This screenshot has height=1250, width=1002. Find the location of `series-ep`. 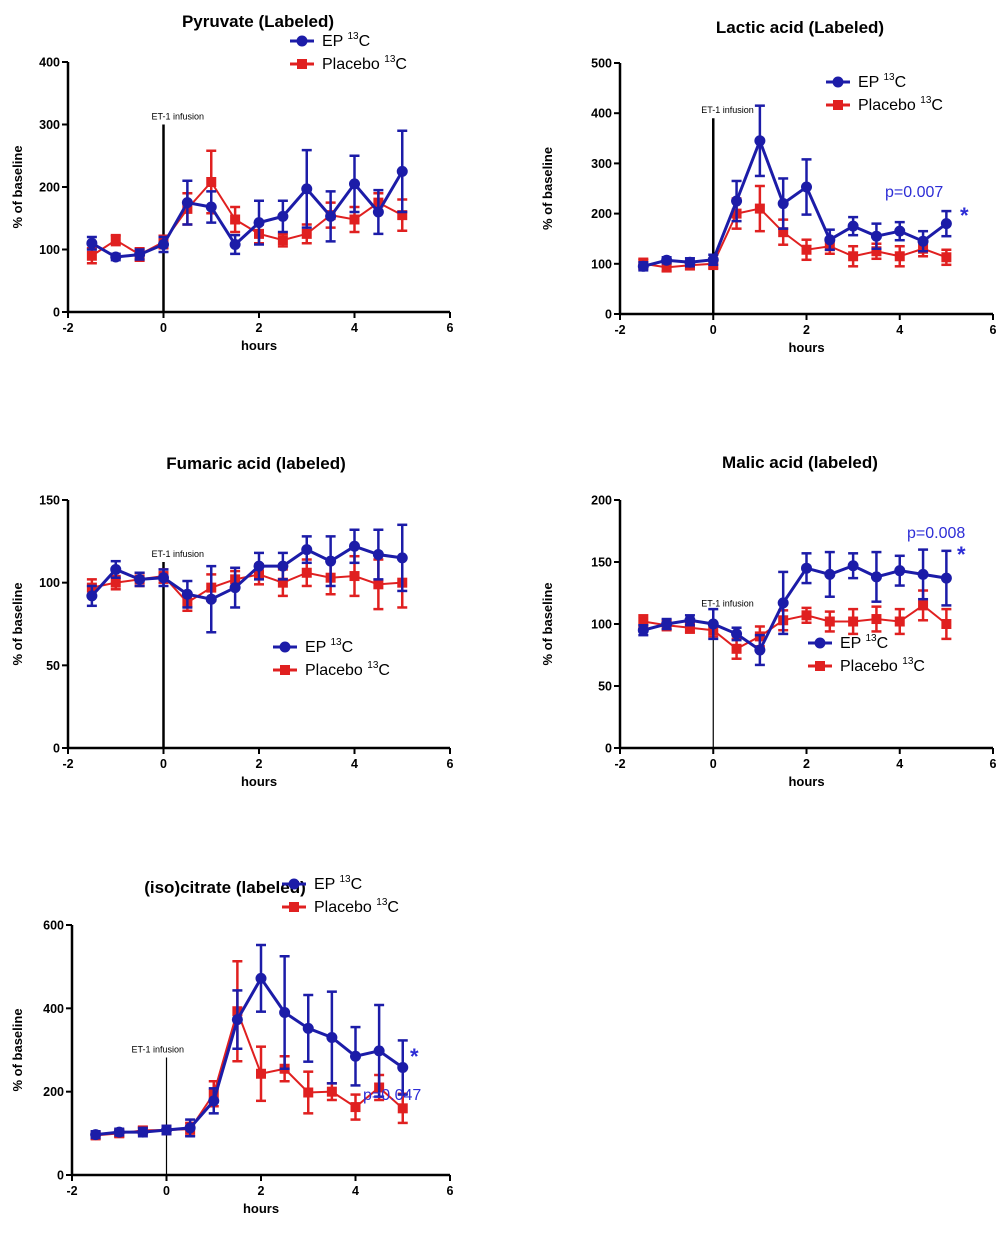

series-ep is located at coordinates (794, 188).